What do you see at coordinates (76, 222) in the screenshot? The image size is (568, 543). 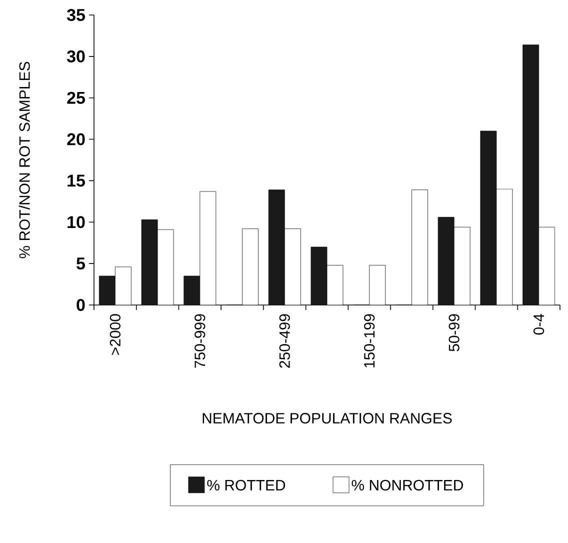 I see `y-tick-label: 10` at bounding box center [76, 222].